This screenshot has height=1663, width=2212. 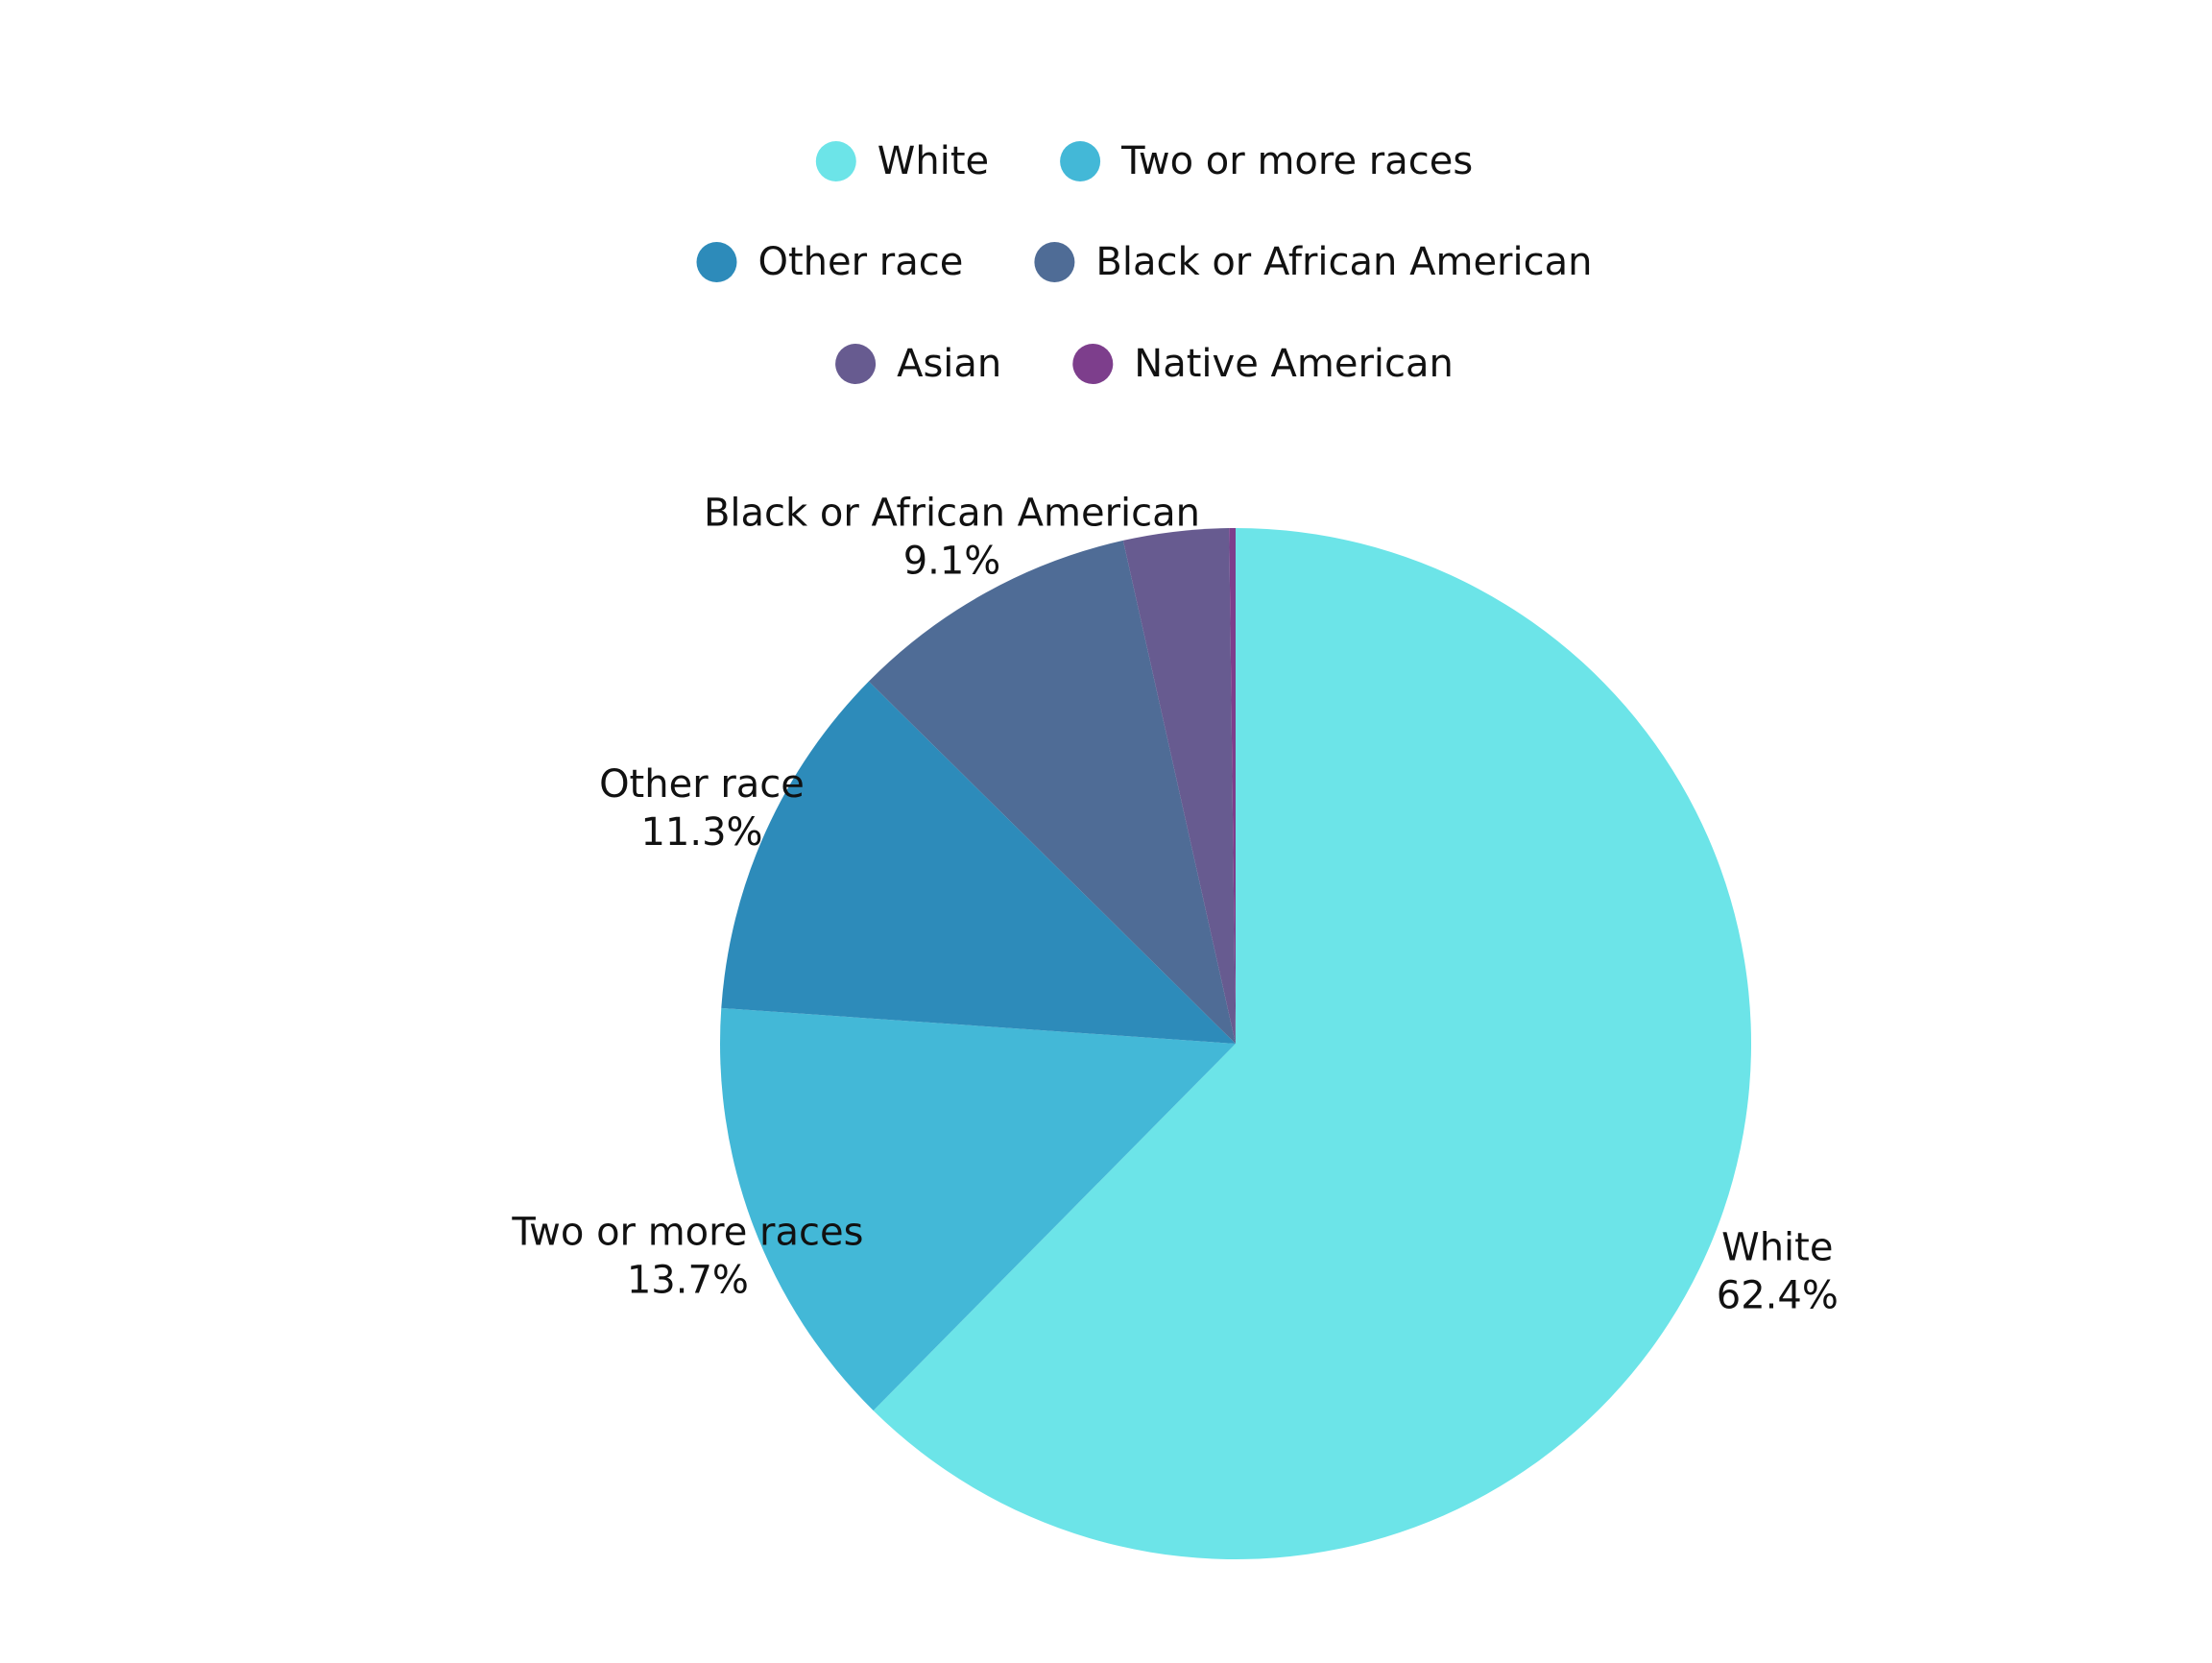 I want to click on slice-label-name: White, so click(x=1777, y=1248).